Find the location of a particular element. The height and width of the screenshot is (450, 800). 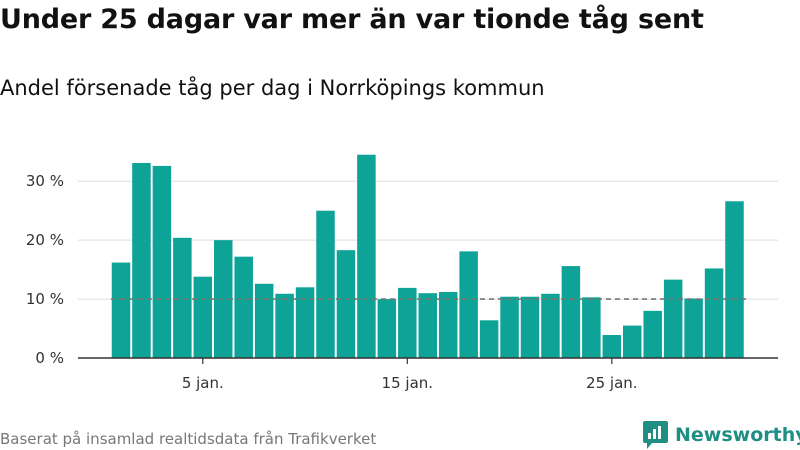

y-tick-label: 10 % is located at coordinates (45, 299).